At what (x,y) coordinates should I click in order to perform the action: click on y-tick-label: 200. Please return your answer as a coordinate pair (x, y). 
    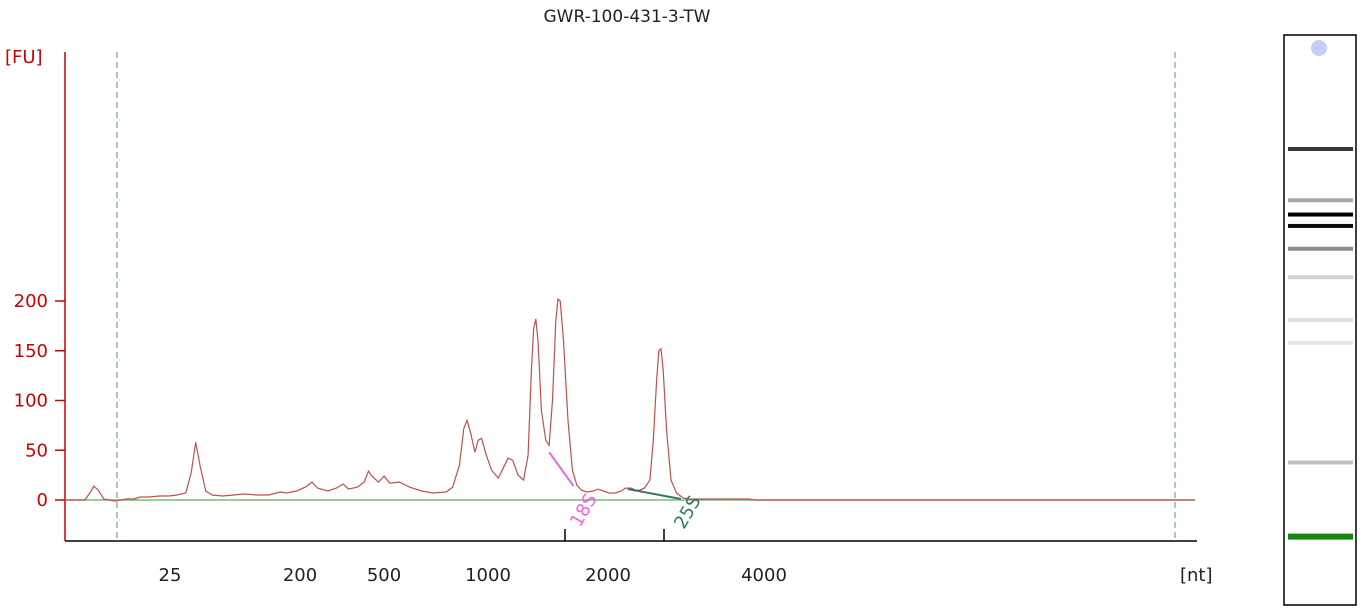
    Looking at the image, I should click on (31, 301).